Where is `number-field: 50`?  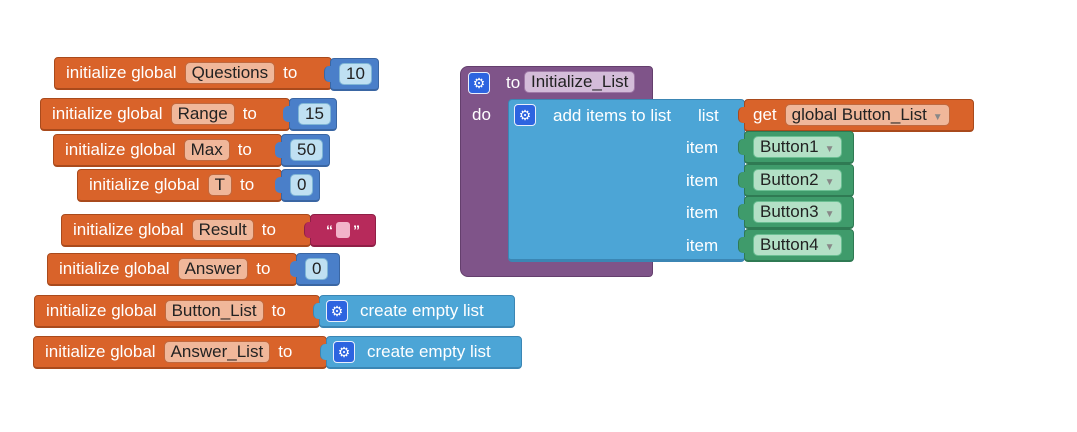 number-field: 50 is located at coordinates (306, 150).